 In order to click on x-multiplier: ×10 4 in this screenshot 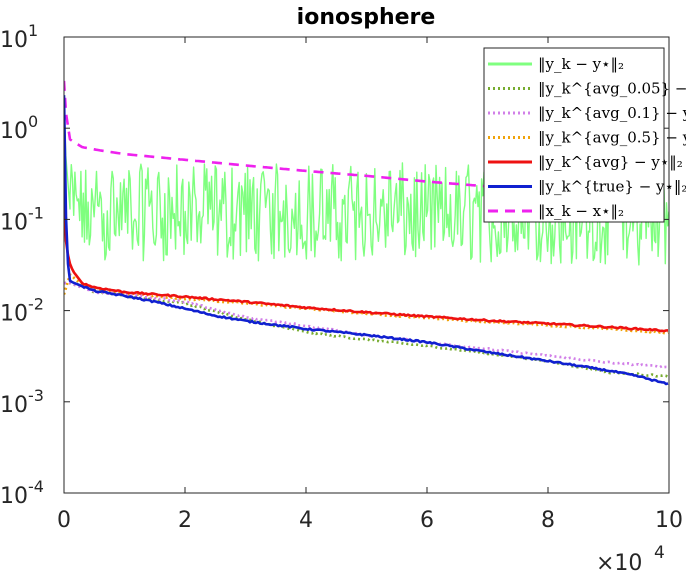, I will do `click(630, 558)`.